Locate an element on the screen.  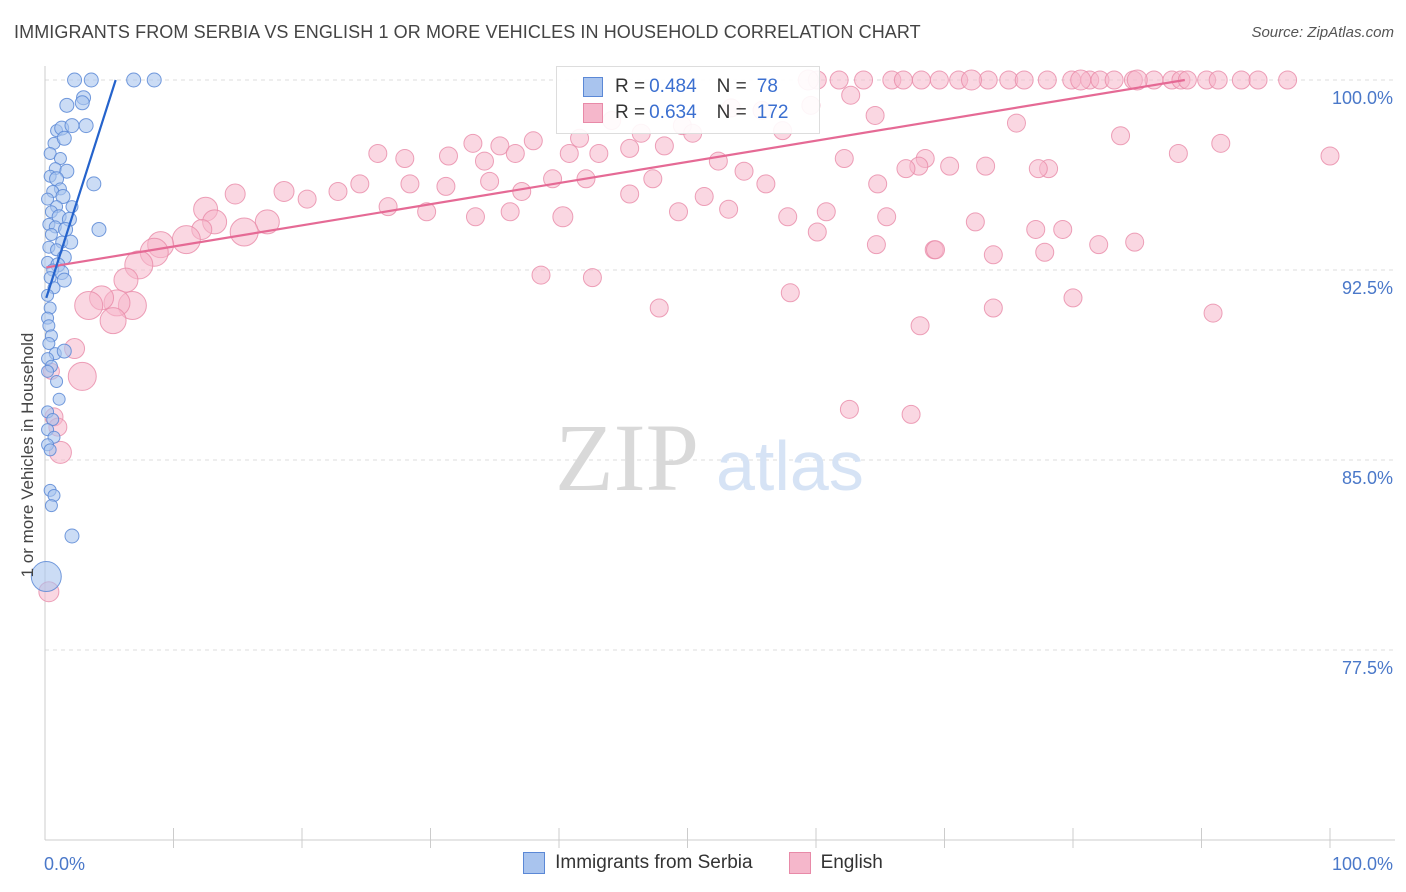
series-legend: Immigrants from Serbia English is located at coordinates (703, 863).